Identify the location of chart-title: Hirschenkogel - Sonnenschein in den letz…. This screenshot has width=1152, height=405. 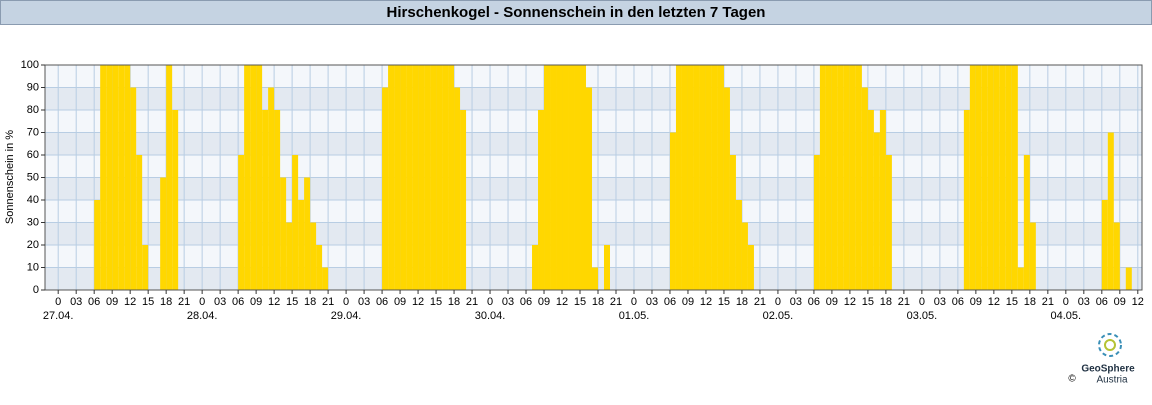
(576, 12).